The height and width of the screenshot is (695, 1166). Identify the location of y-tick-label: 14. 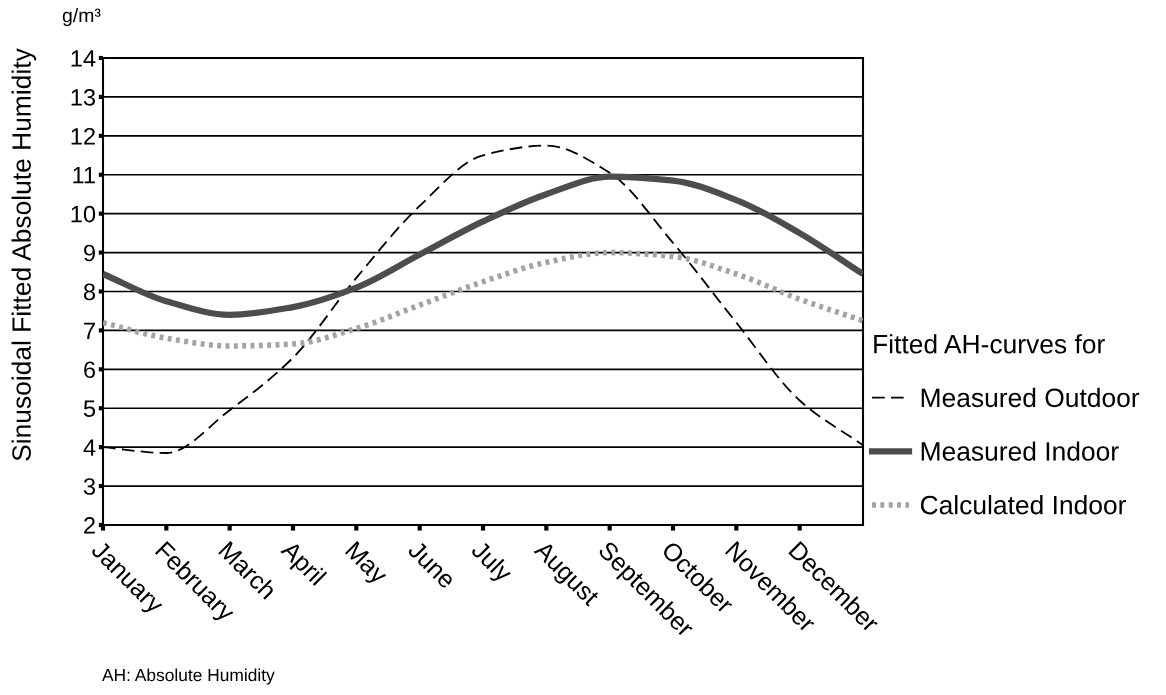
(83, 58).